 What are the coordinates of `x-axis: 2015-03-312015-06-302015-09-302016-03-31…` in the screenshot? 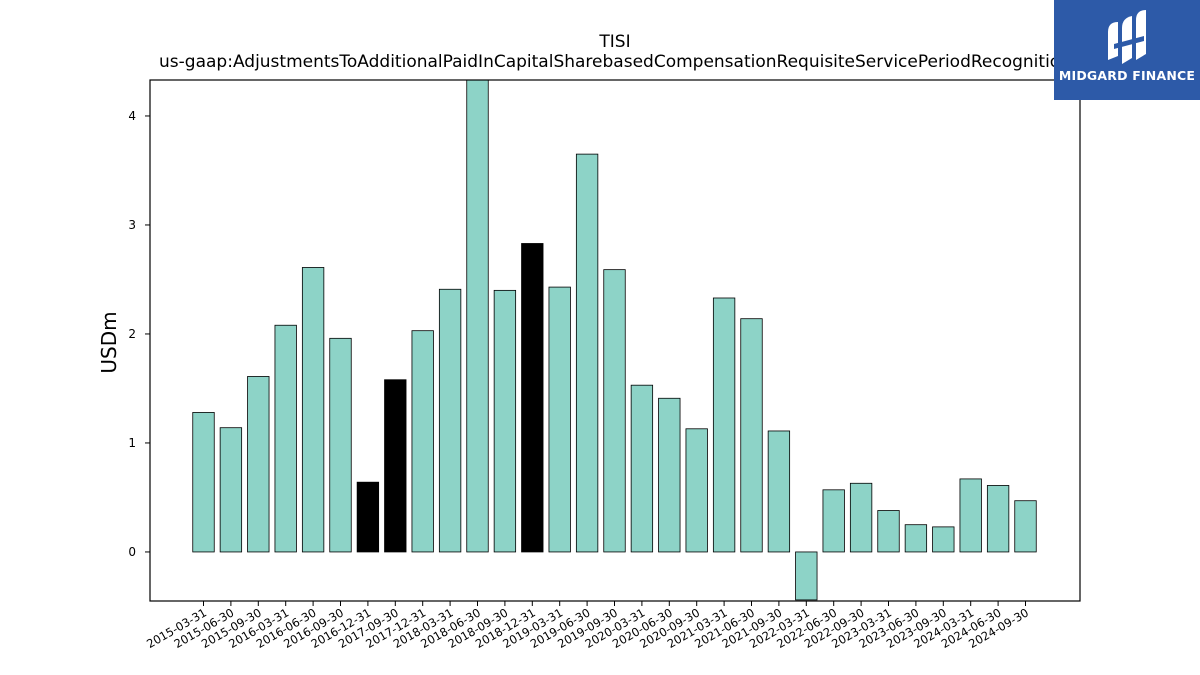 It's located at (587, 626).